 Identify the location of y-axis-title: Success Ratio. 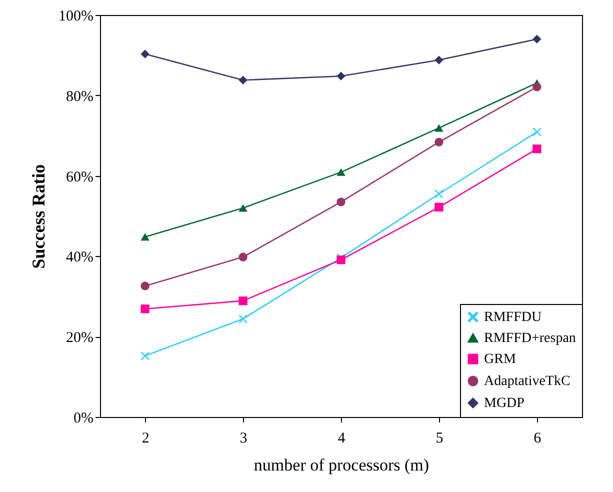
(38, 216).